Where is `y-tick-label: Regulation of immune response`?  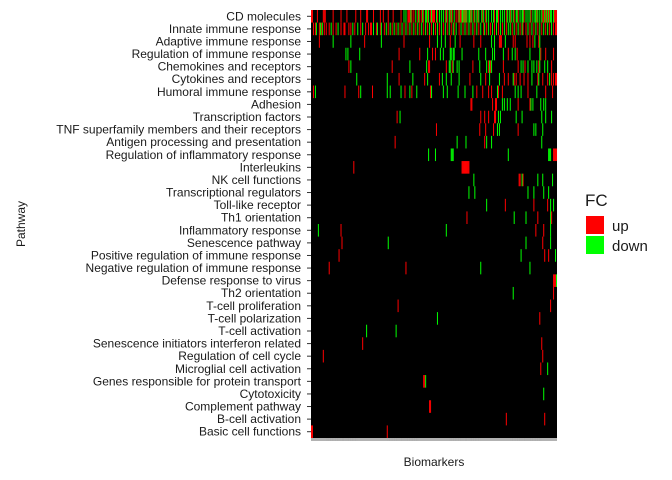 y-tick-label: Regulation of immune response is located at coordinates (217, 54).